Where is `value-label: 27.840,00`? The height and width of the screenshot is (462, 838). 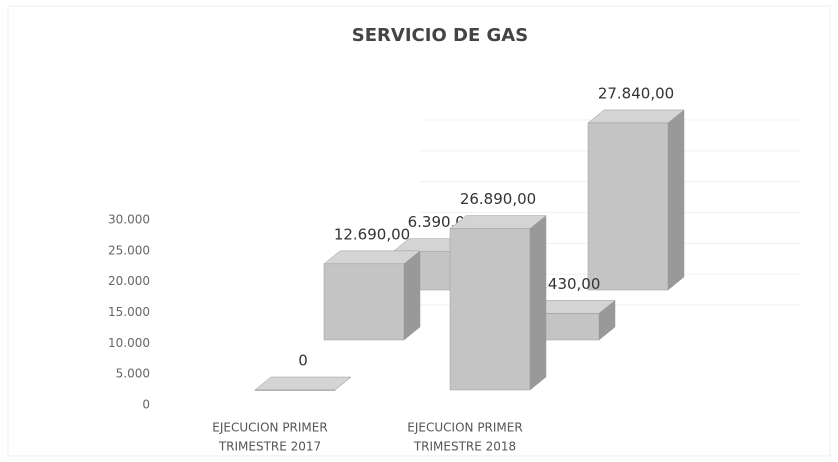 value-label: 27.840,00 is located at coordinates (636, 93).